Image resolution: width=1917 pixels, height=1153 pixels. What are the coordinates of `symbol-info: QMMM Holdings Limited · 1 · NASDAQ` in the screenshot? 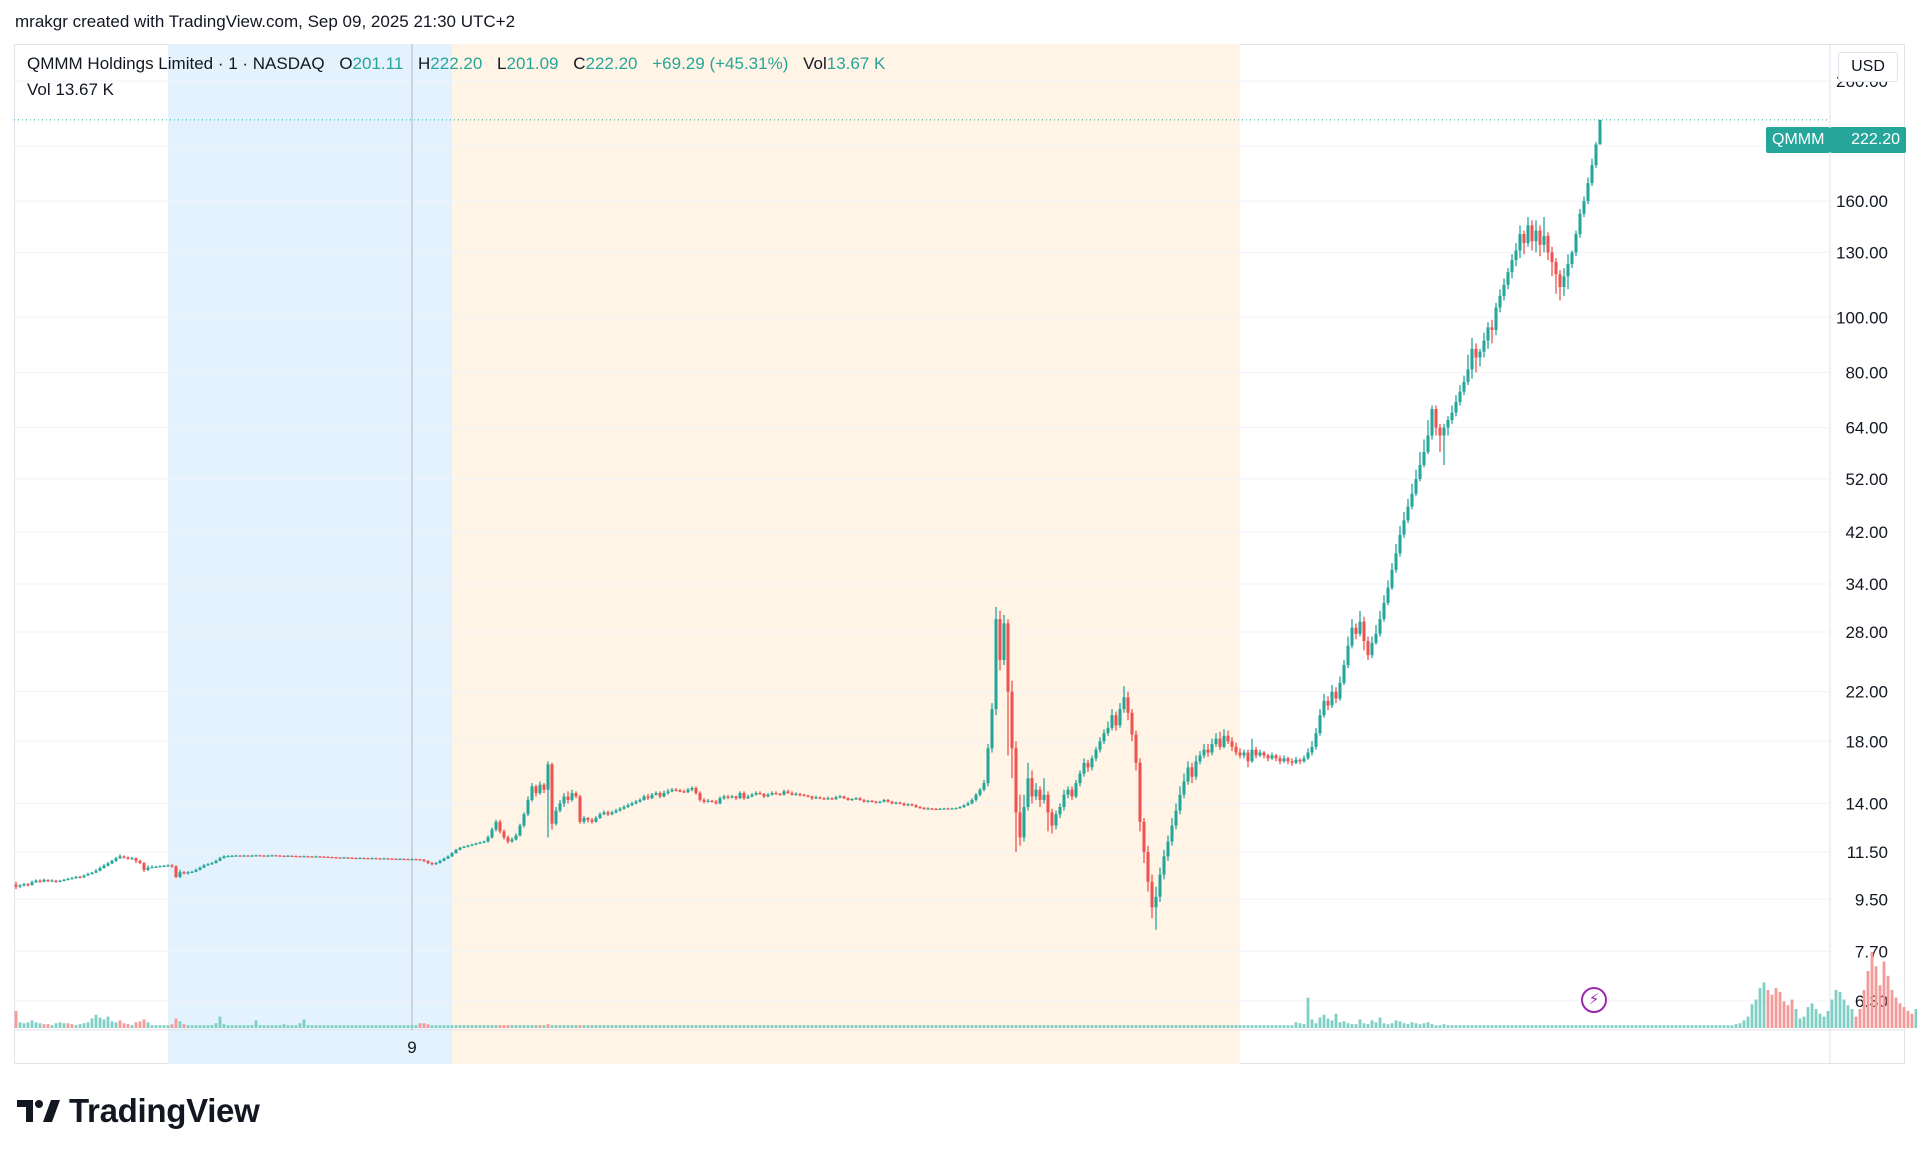 It's located at (176, 63).